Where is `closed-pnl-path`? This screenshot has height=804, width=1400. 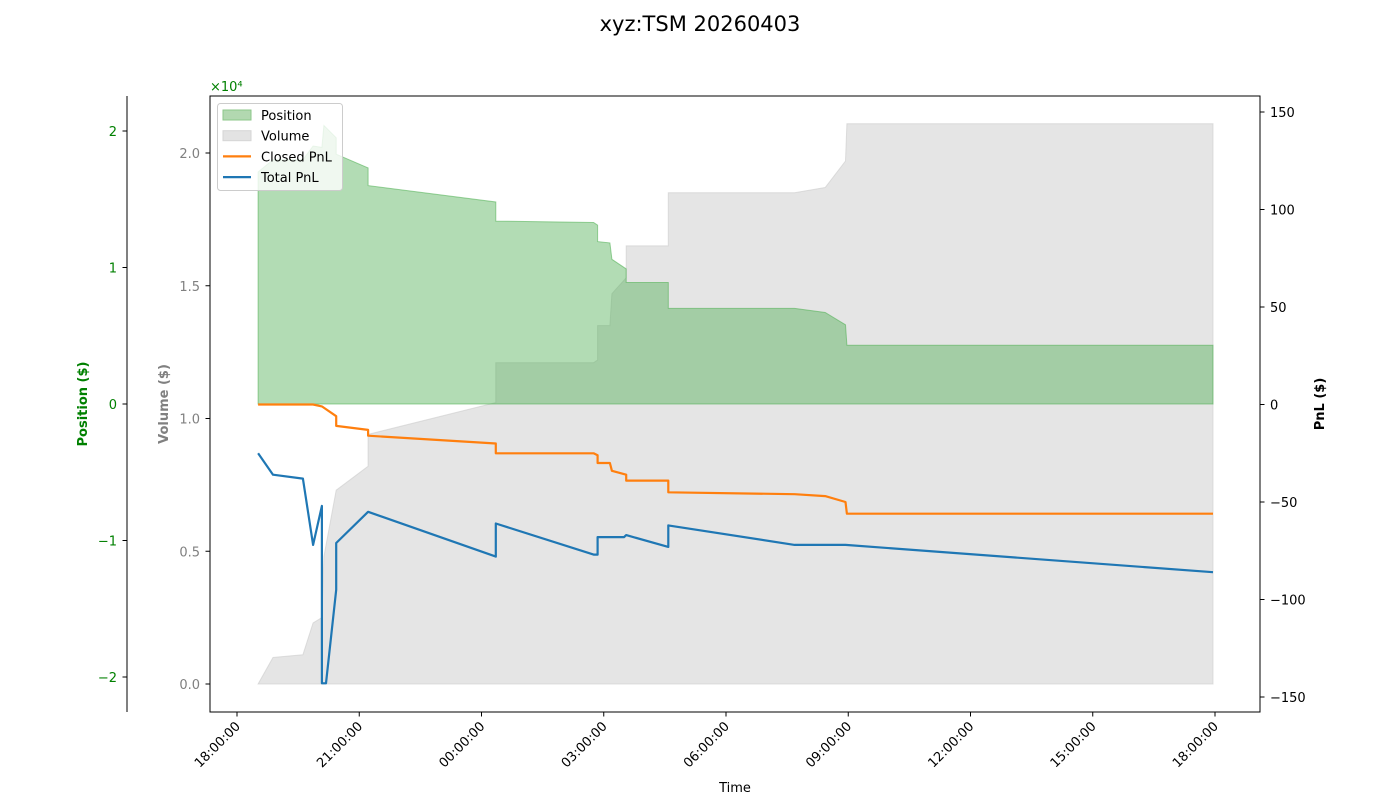
closed-pnl-path is located at coordinates (735, 459).